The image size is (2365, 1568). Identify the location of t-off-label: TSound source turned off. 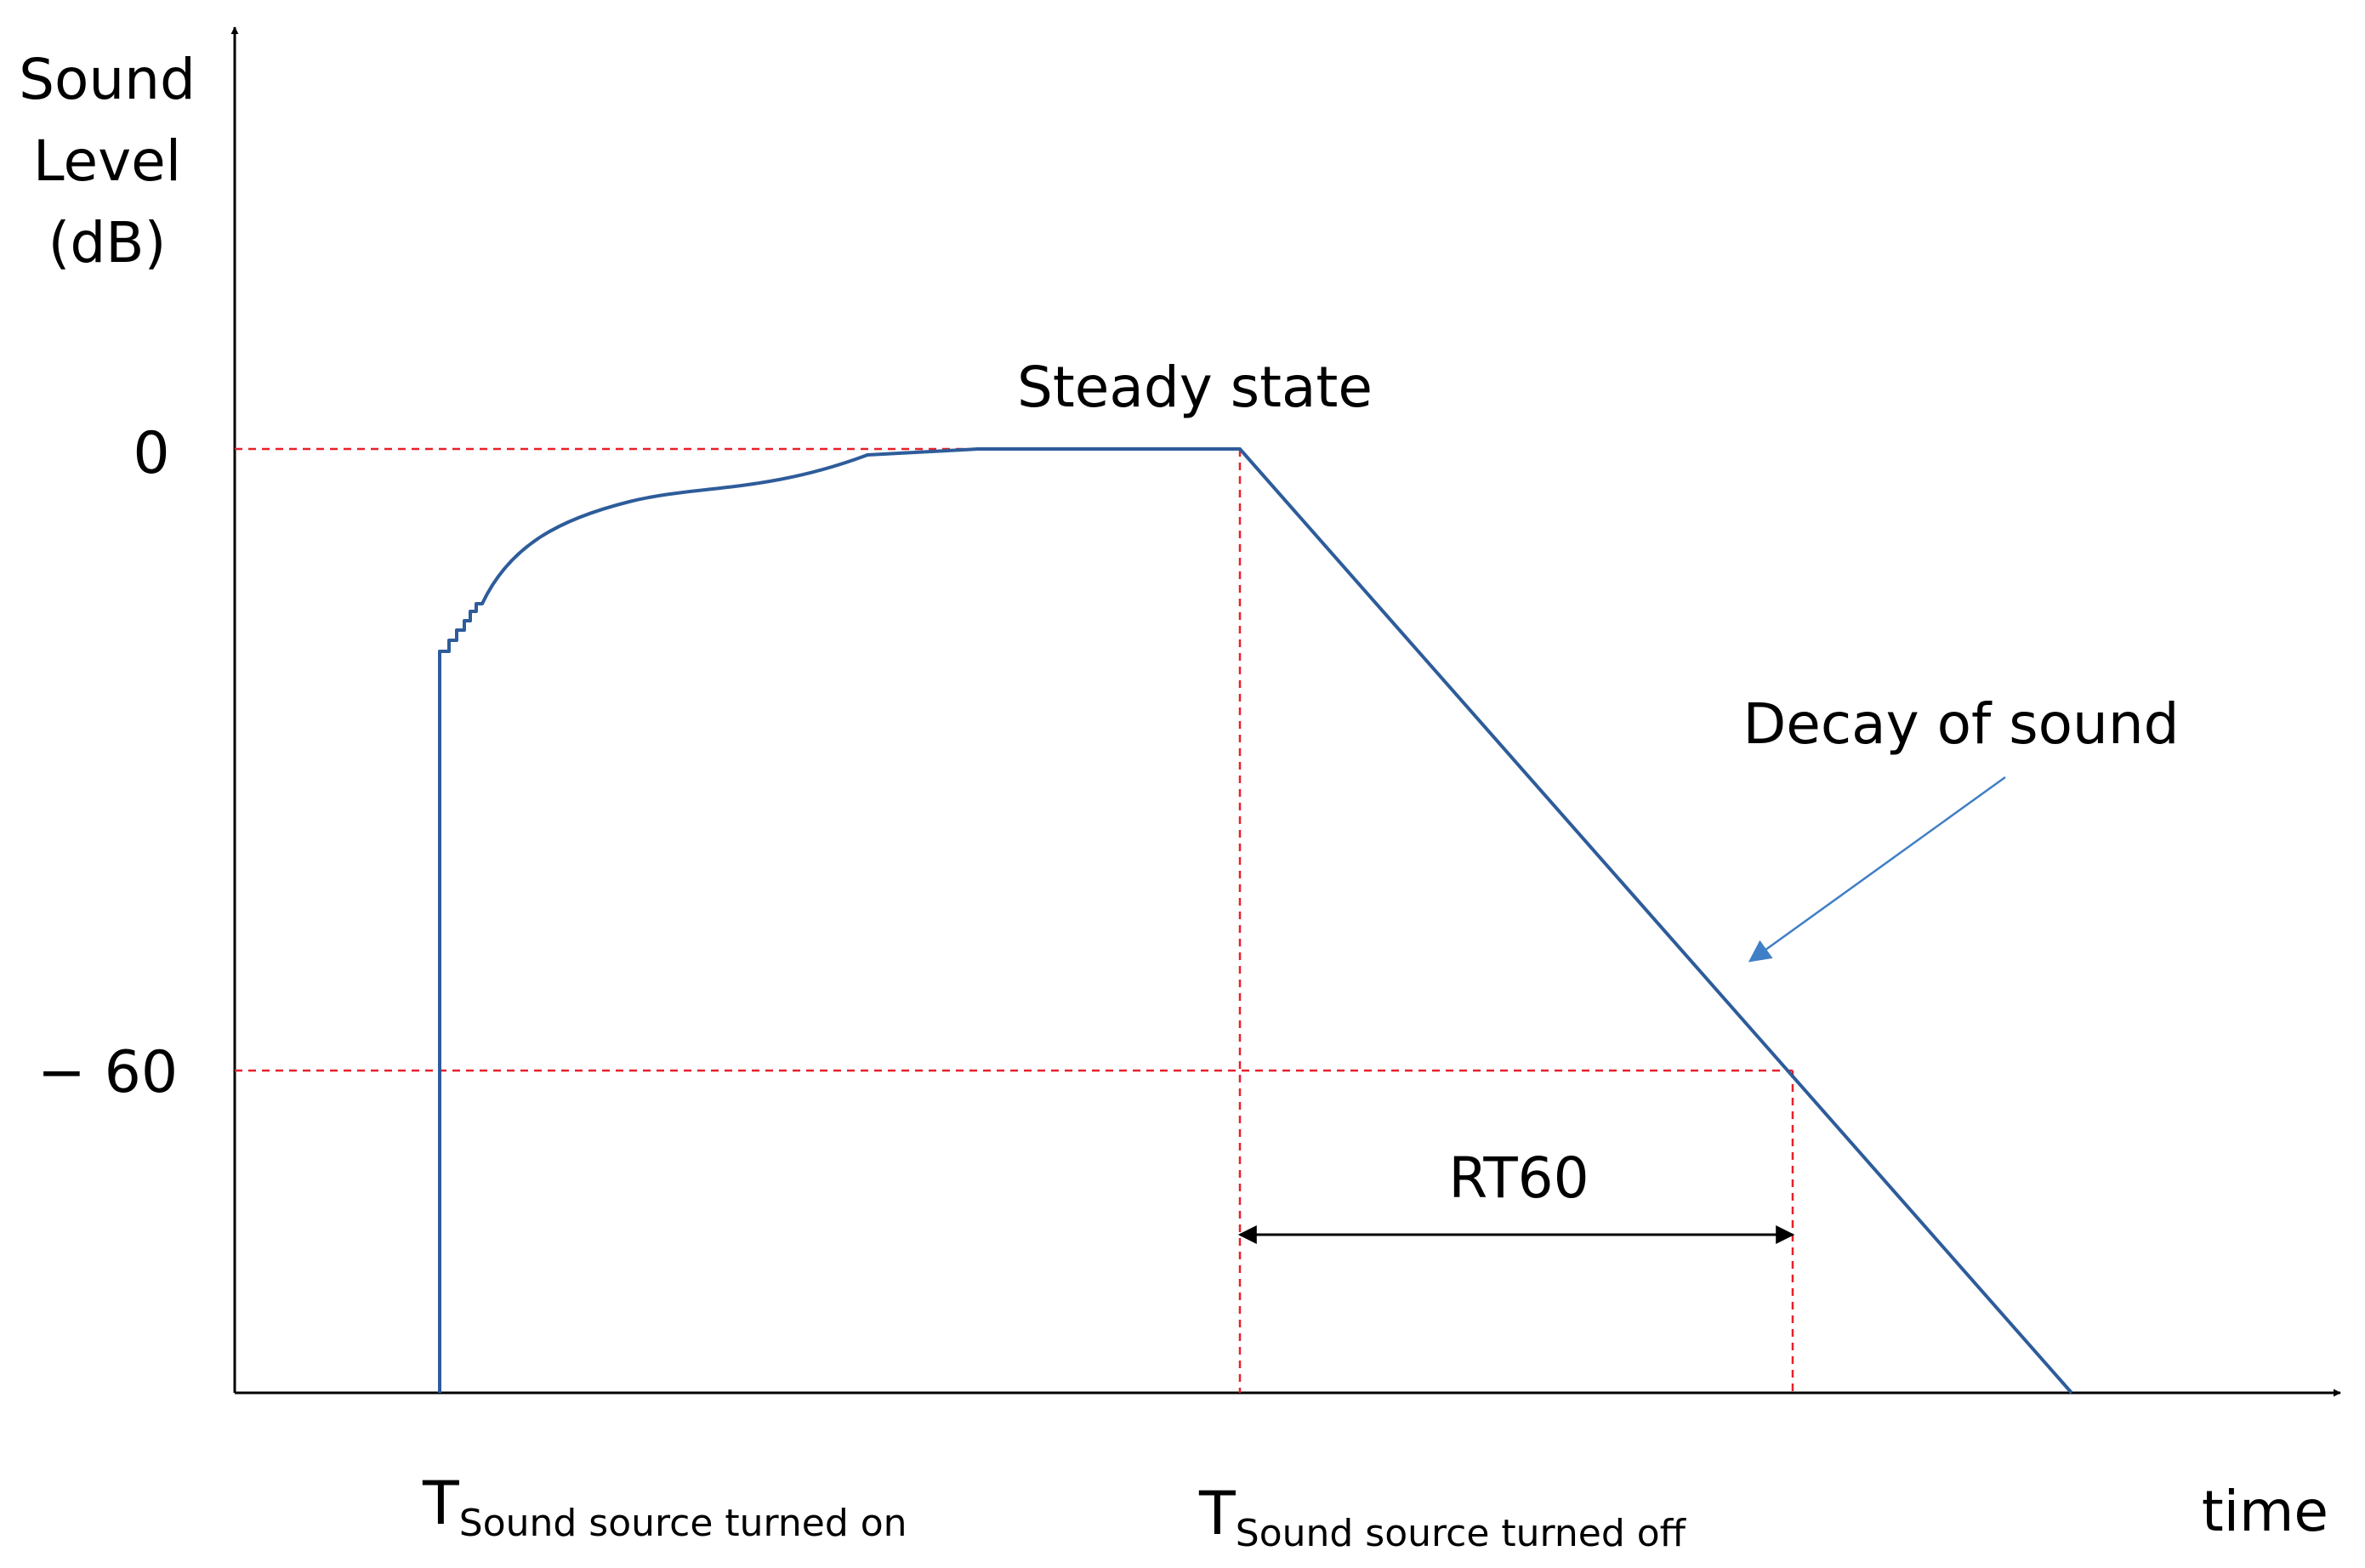
(1442, 1517).